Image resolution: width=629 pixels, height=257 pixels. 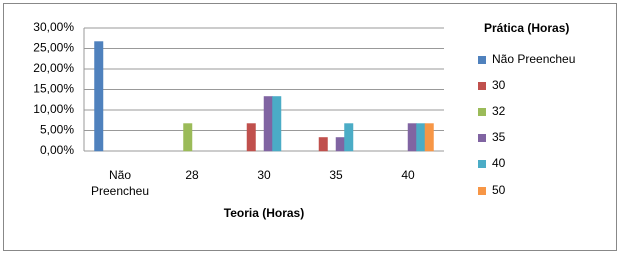 I want to click on y-tick-label: 5,00%, so click(x=57, y=130).